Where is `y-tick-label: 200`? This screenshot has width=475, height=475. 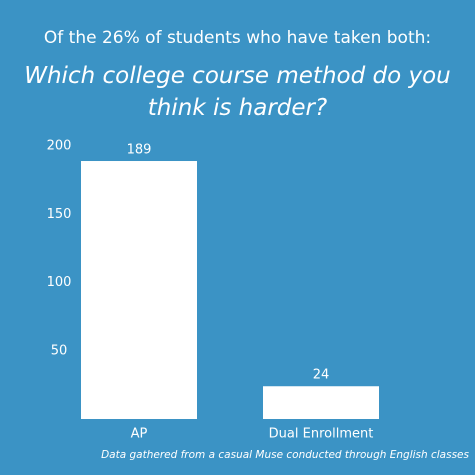
y-tick-label: 200 is located at coordinates (59, 146).